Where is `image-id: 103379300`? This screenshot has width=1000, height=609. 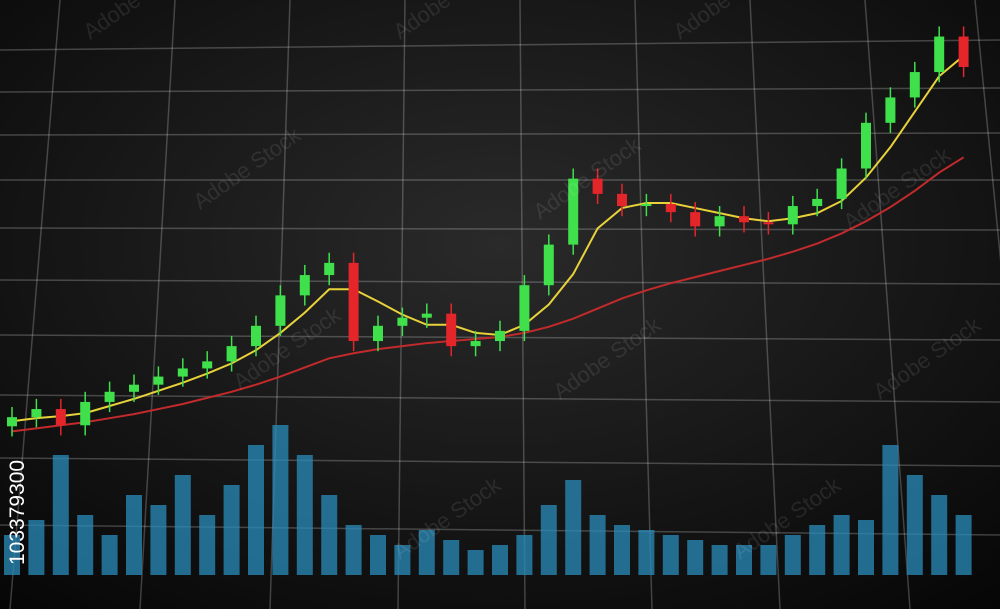 image-id: 103379300 is located at coordinates (17, 512).